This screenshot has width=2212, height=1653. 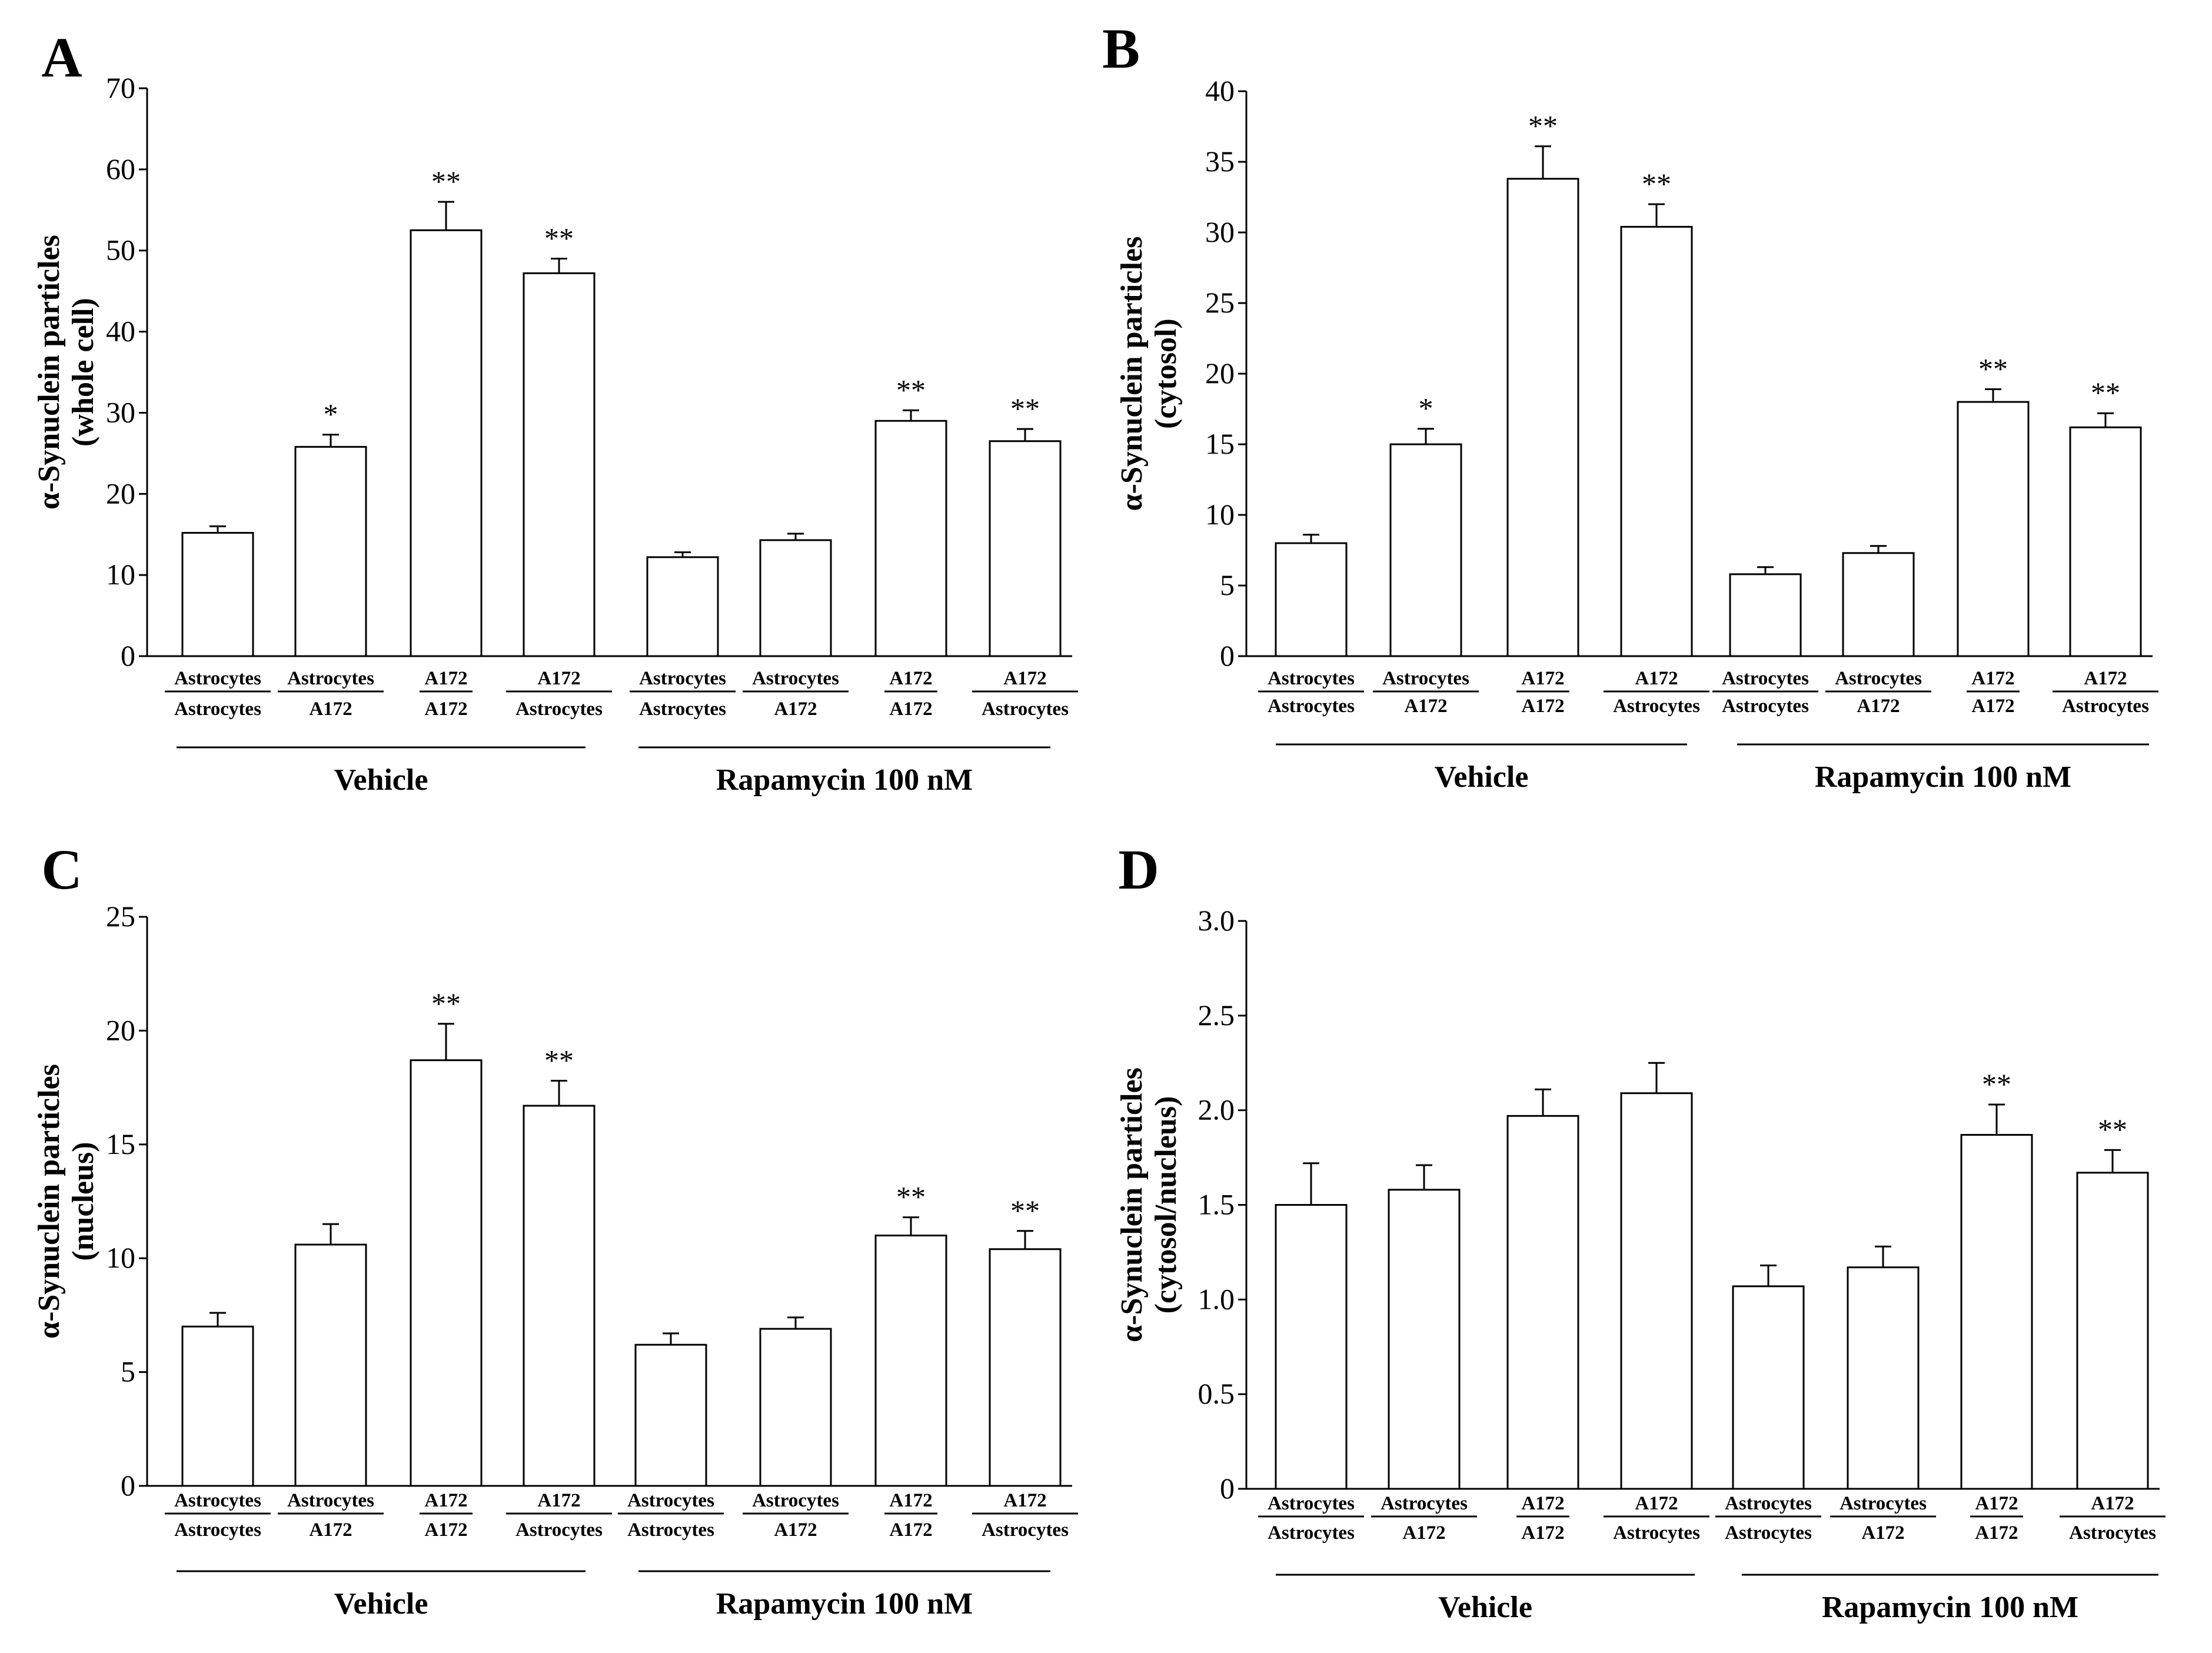 I want to click on y-axis-label-line: (cytosol), so click(x=1166, y=374).